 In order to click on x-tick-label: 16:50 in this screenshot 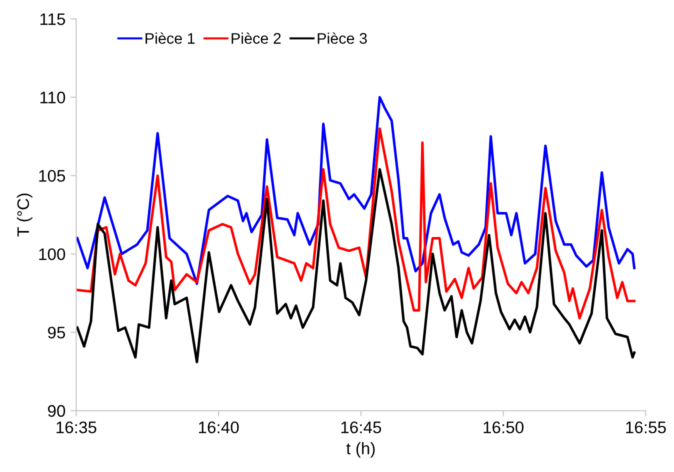, I will do `click(504, 427)`.